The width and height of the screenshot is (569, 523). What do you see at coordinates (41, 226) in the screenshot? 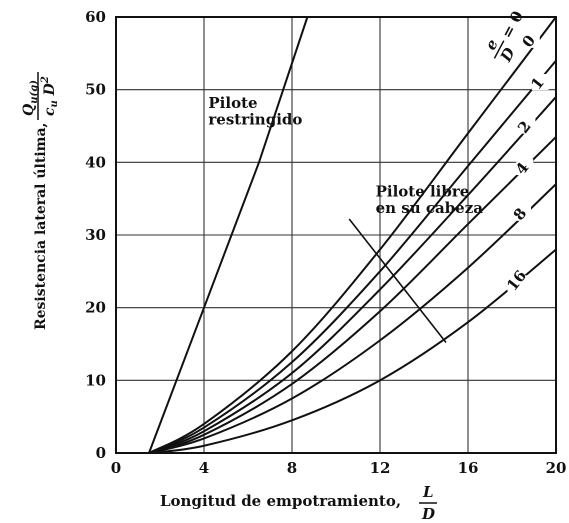
I see `y-axis-label-text: Resistencia lateral última,` at bounding box center [41, 226].